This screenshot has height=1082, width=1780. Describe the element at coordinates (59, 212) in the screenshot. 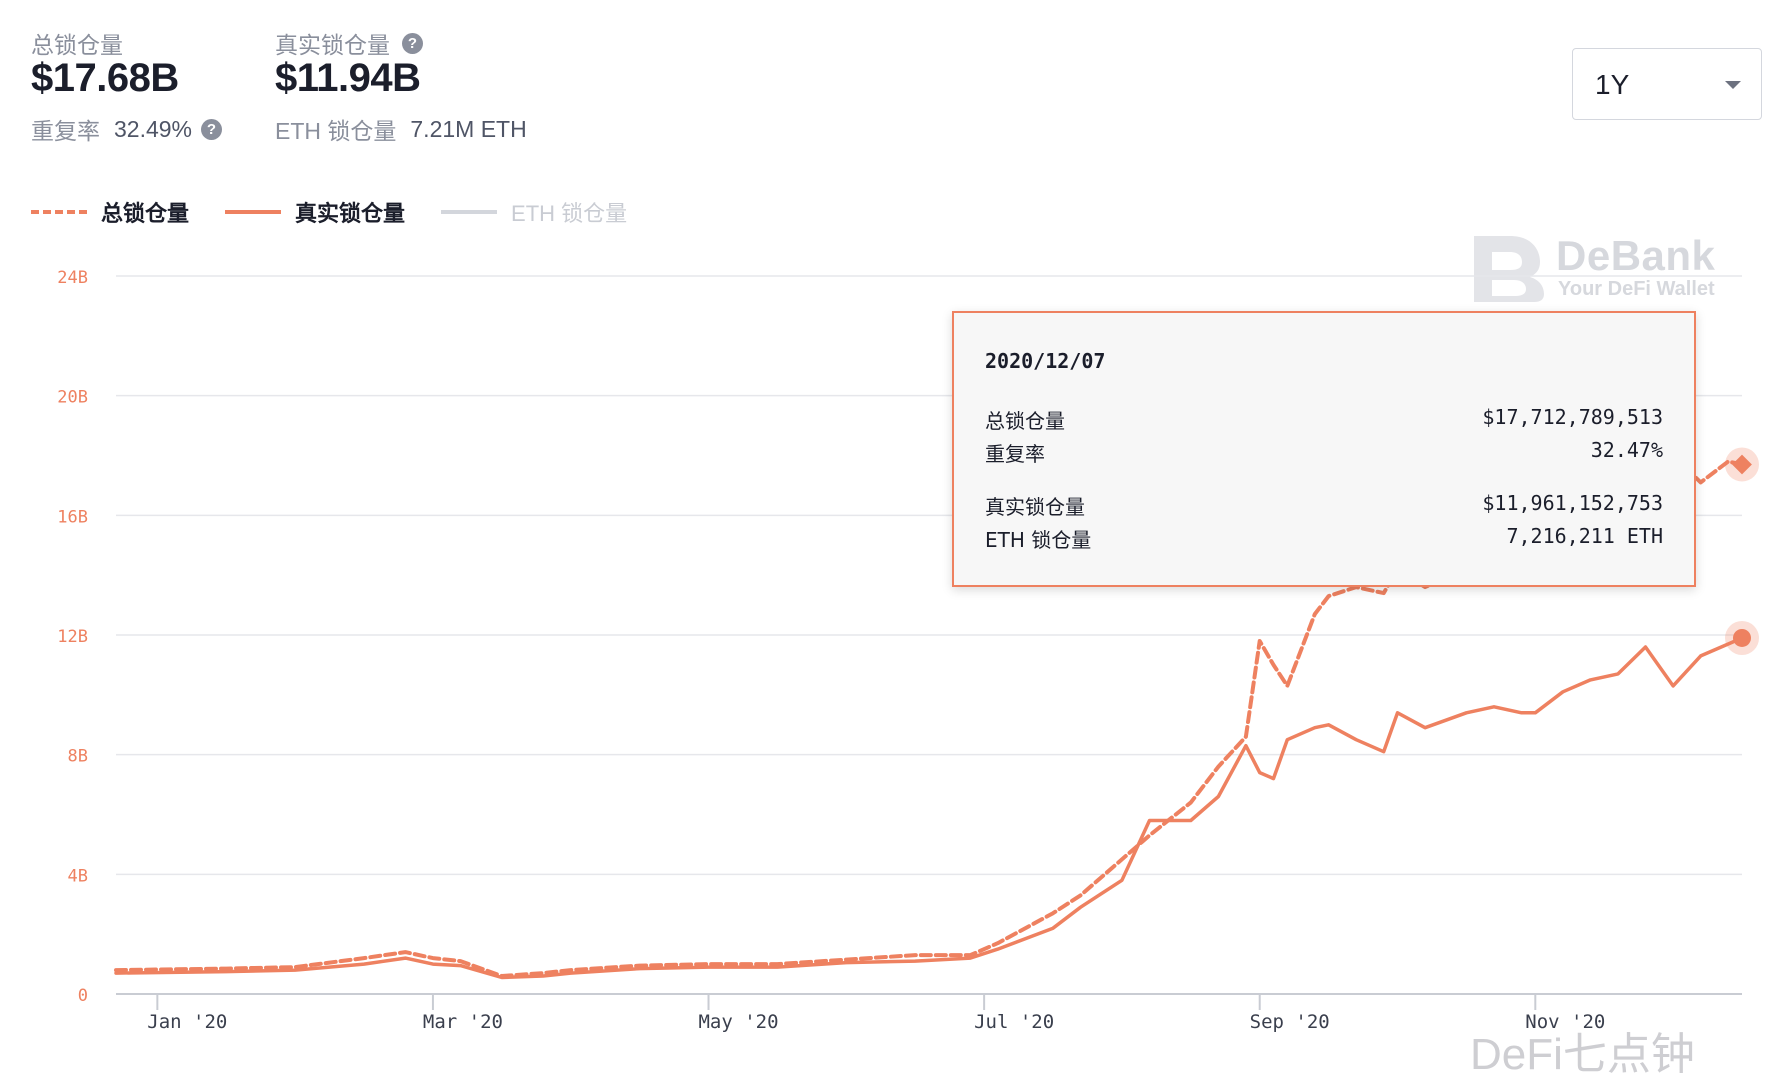

I see `dashed-line-icon` at that location.